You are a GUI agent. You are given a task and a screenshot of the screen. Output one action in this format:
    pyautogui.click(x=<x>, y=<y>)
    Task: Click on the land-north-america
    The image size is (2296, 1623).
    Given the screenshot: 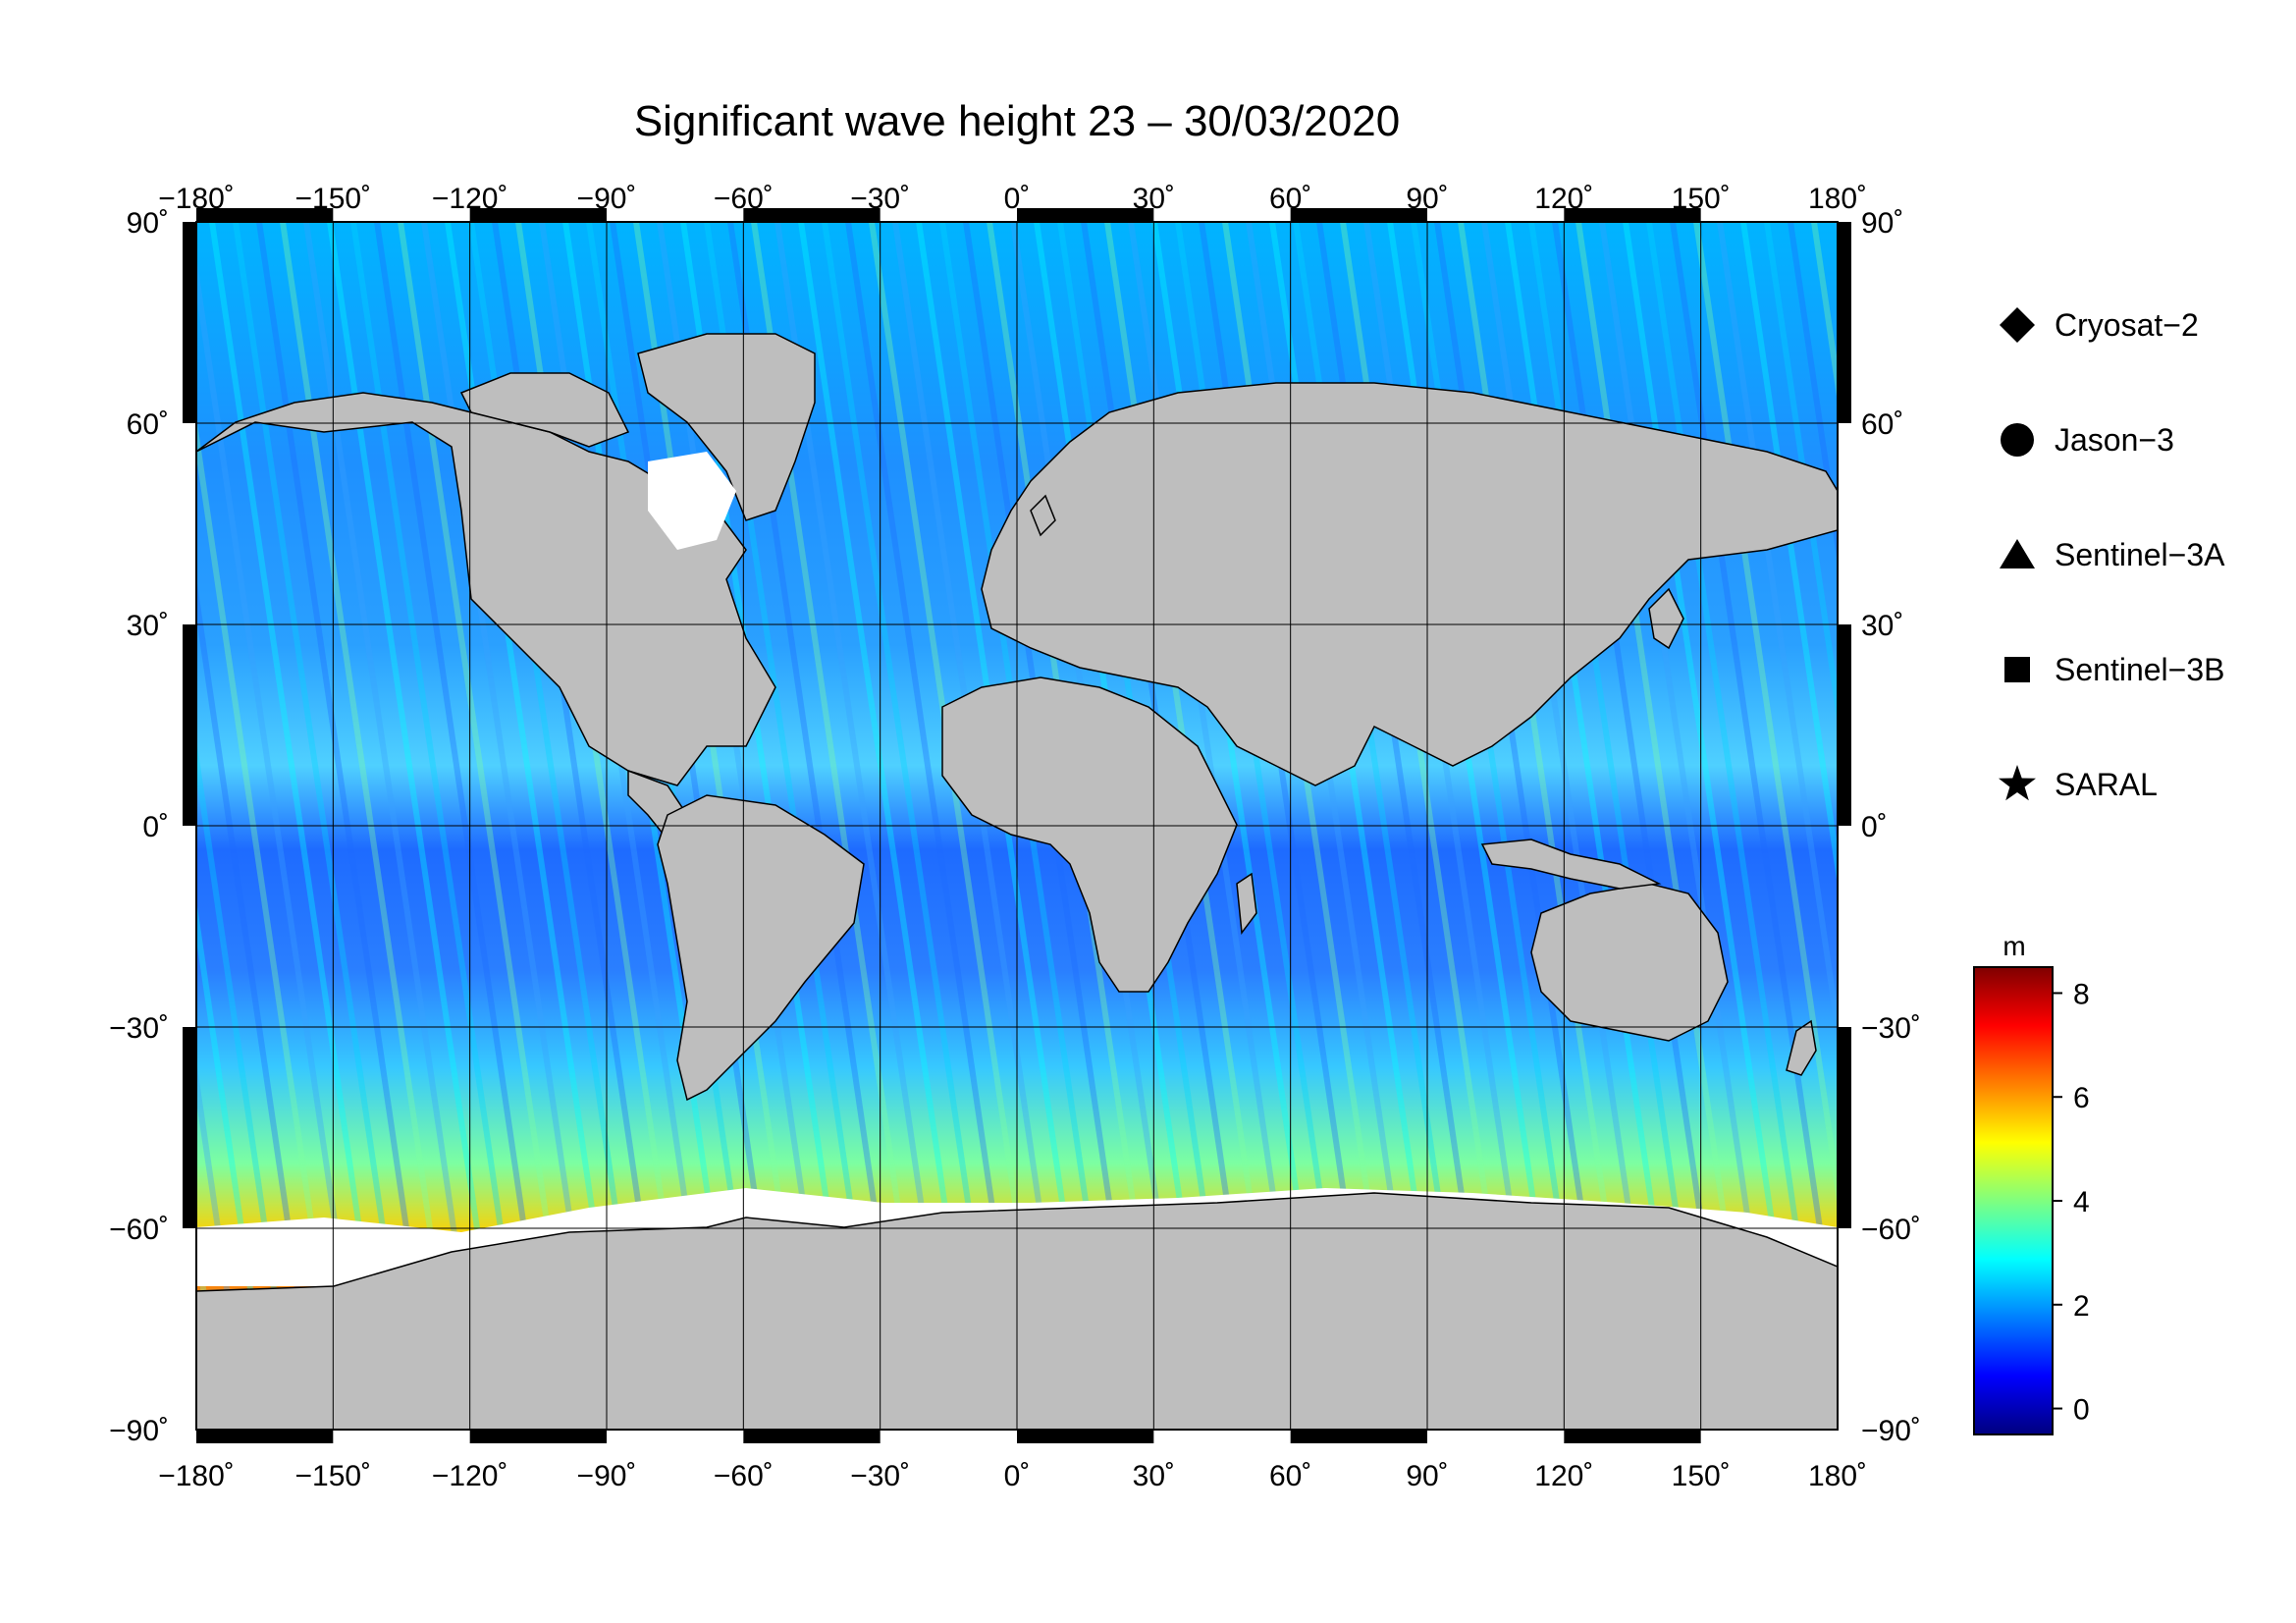 What is the action you would take?
    pyautogui.click(x=486, y=589)
    